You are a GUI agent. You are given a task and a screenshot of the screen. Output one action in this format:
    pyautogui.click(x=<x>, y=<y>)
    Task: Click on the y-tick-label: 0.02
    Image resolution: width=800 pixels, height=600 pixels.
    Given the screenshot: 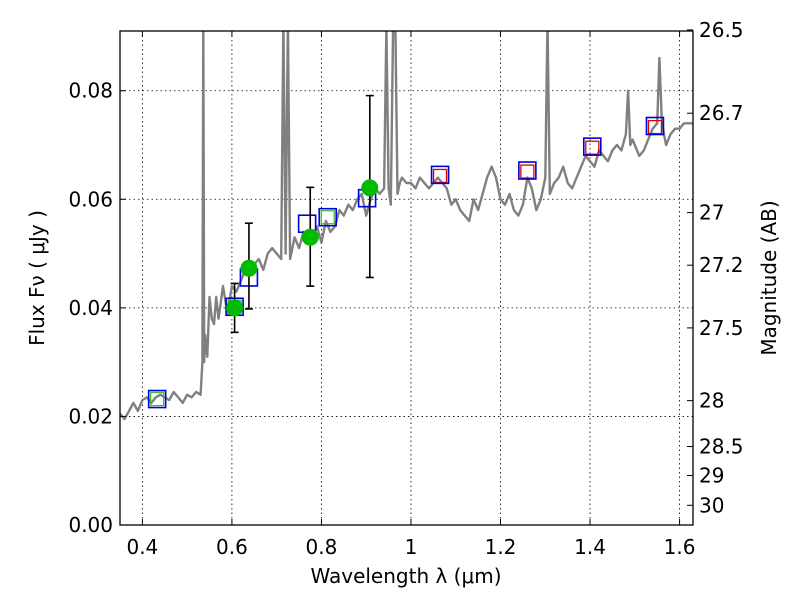 What is the action you would take?
    pyautogui.click(x=90, y=416)
    